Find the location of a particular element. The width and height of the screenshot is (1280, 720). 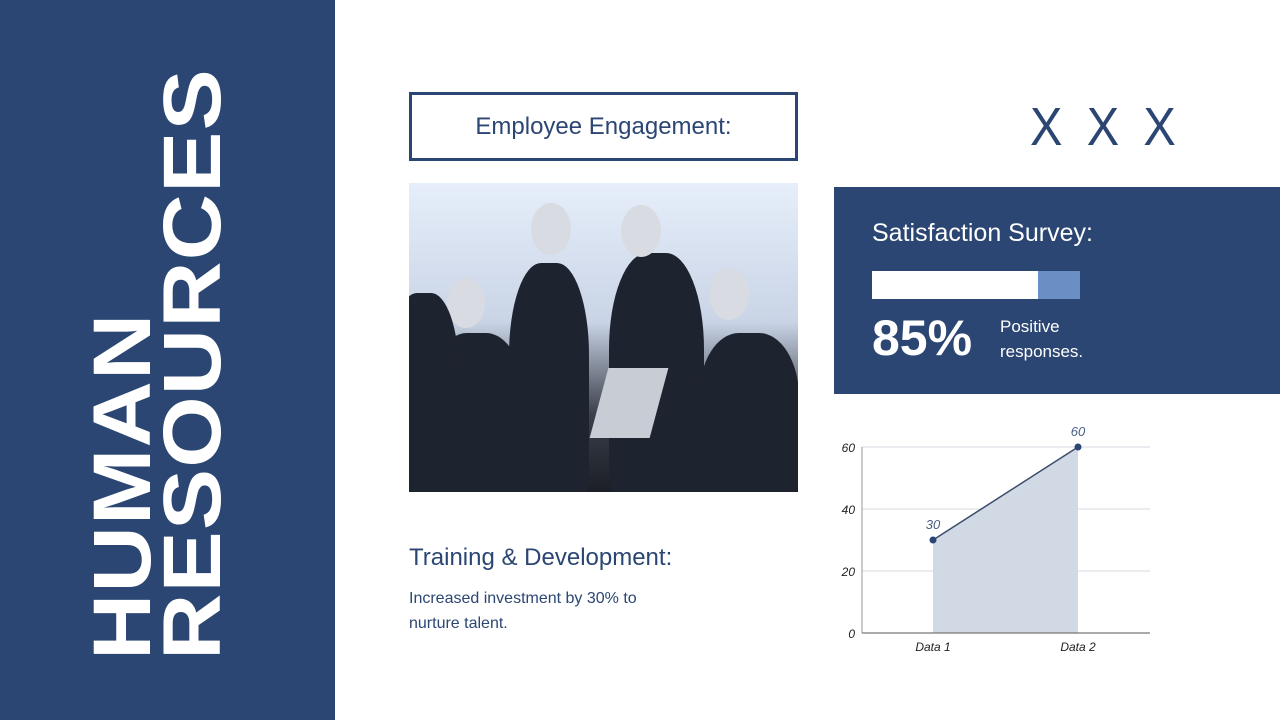

data-label: 30 is located at coordinates (933, 524).